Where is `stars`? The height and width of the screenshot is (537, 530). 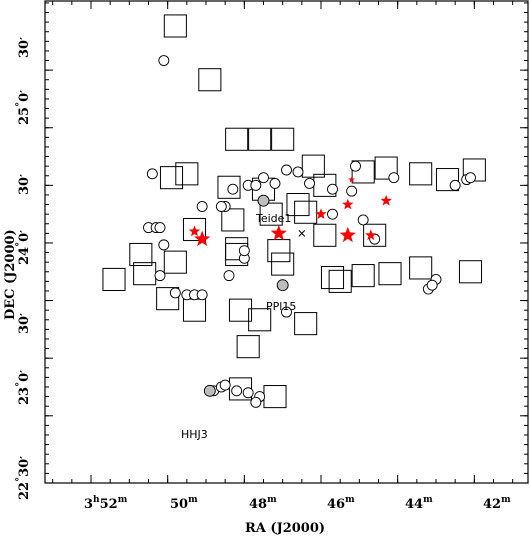
stars is located at coordinates (290, 211).